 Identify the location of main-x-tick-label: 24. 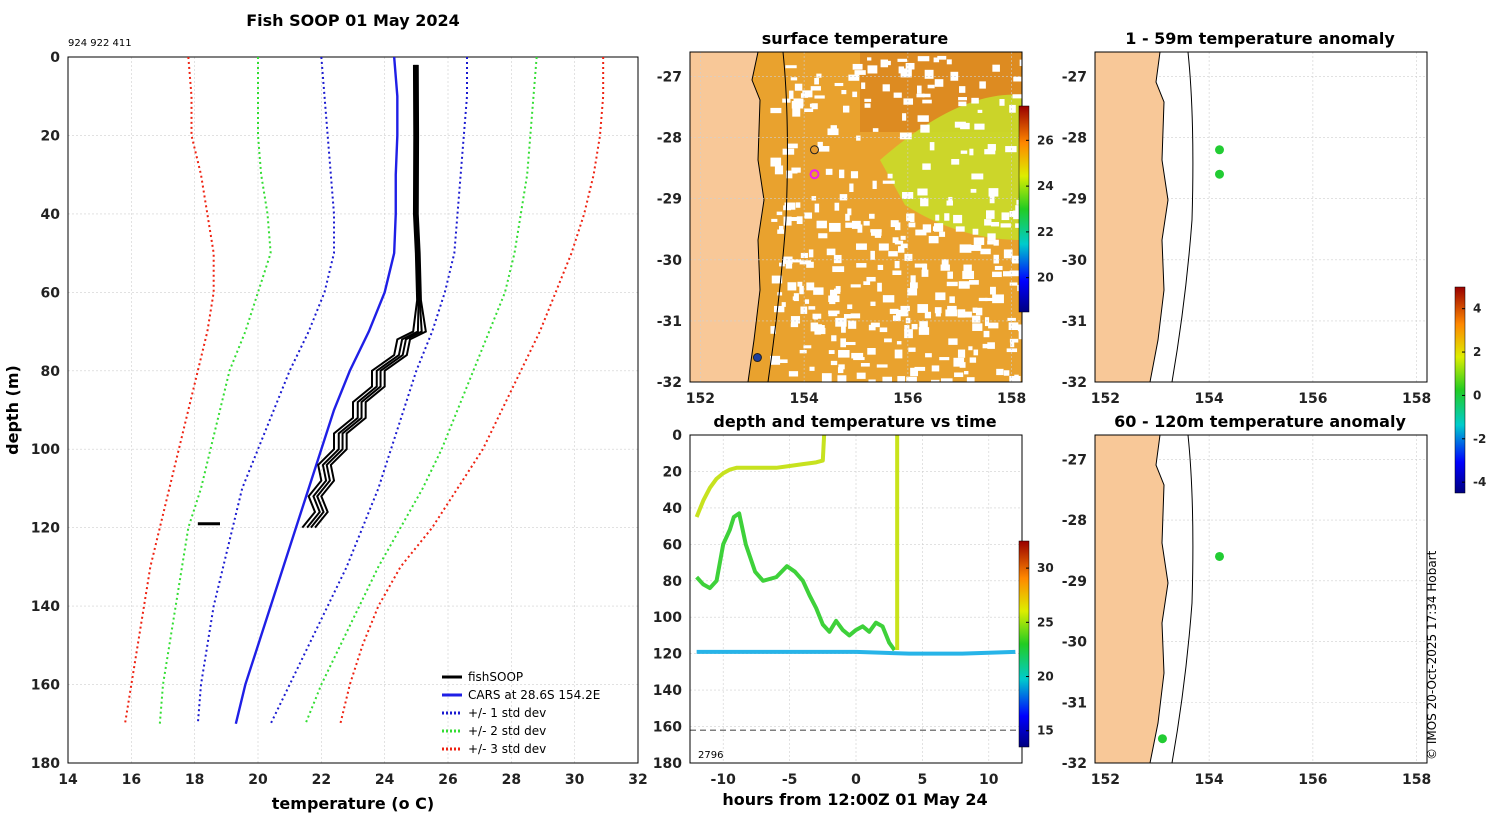
(385, 780).